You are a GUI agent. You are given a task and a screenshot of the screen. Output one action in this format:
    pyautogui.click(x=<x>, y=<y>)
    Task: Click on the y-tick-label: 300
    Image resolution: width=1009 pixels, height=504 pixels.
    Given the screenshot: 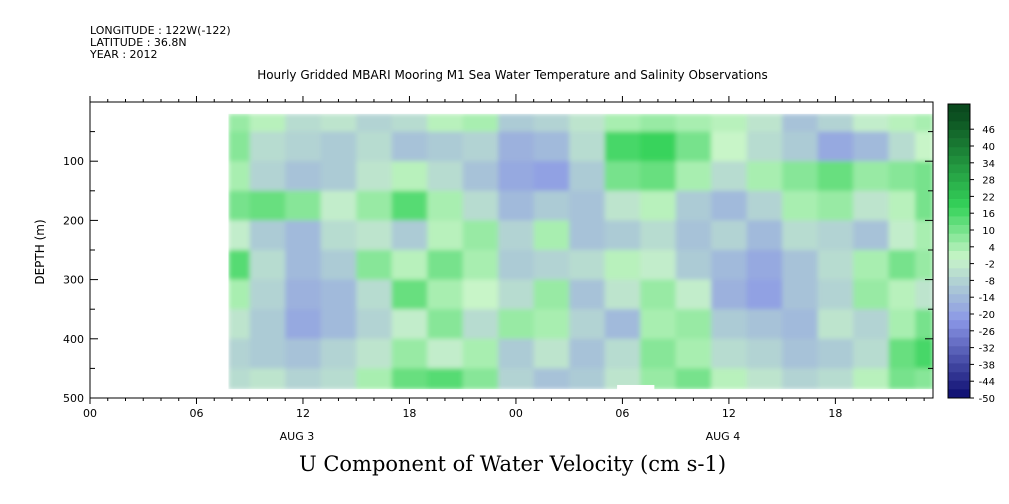 What is the action you would take?
    pyautogui.click(x=73, y=280)
    